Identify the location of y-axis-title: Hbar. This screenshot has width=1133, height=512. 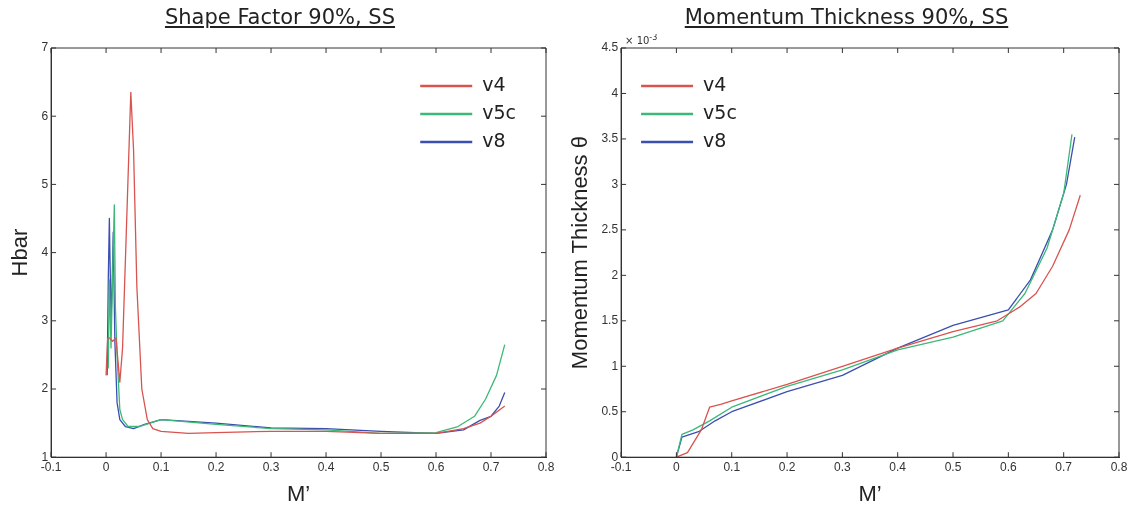
(20, 252).